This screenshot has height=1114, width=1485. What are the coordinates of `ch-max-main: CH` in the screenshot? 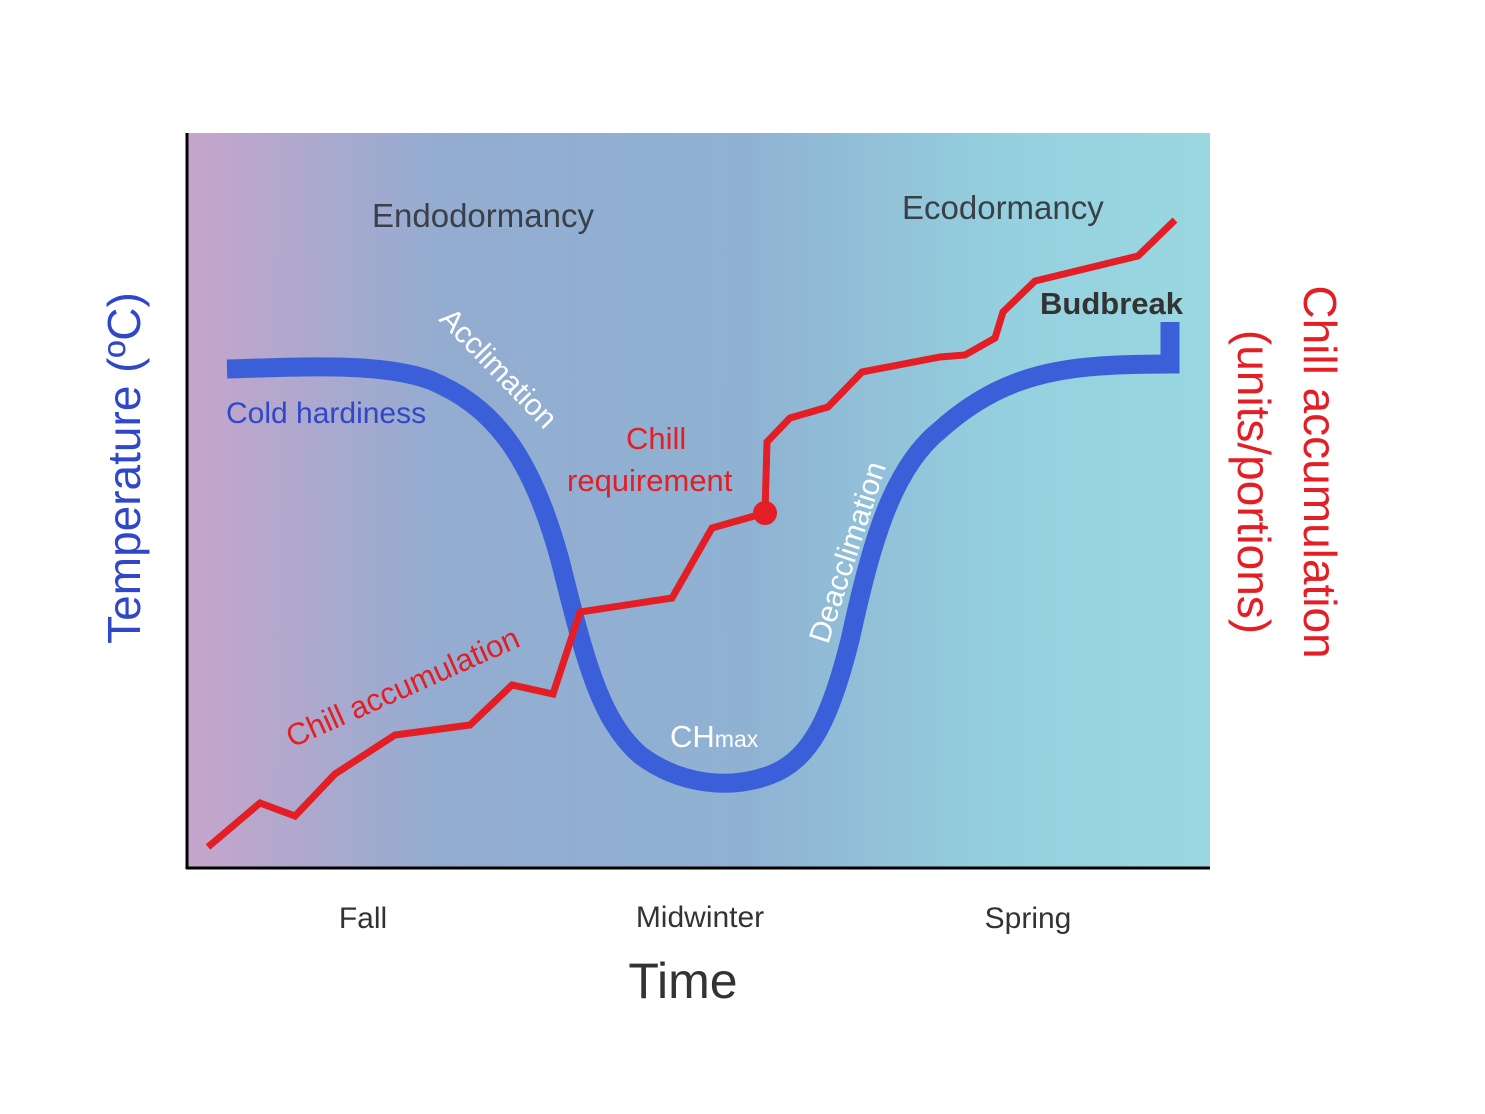 It's located at (692, 736).